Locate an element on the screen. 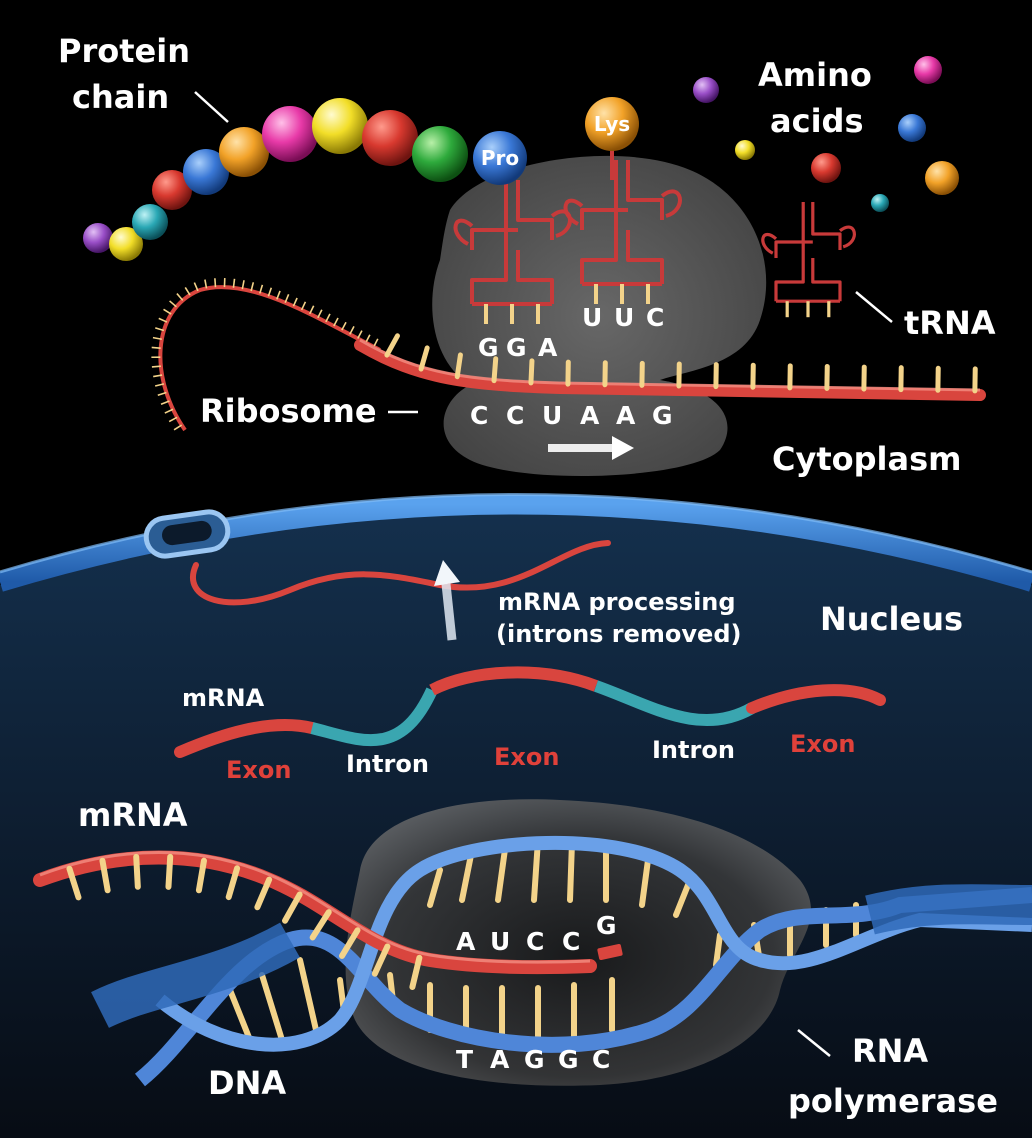  mrna-codons: C C U A A G is located at coordinates (571, 415).